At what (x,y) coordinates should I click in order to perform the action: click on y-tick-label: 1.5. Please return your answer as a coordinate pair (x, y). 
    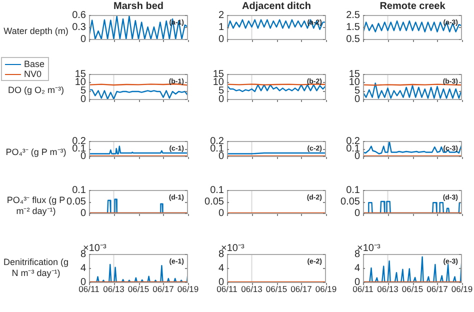
    Looking at the image, I should click on (353, 27).